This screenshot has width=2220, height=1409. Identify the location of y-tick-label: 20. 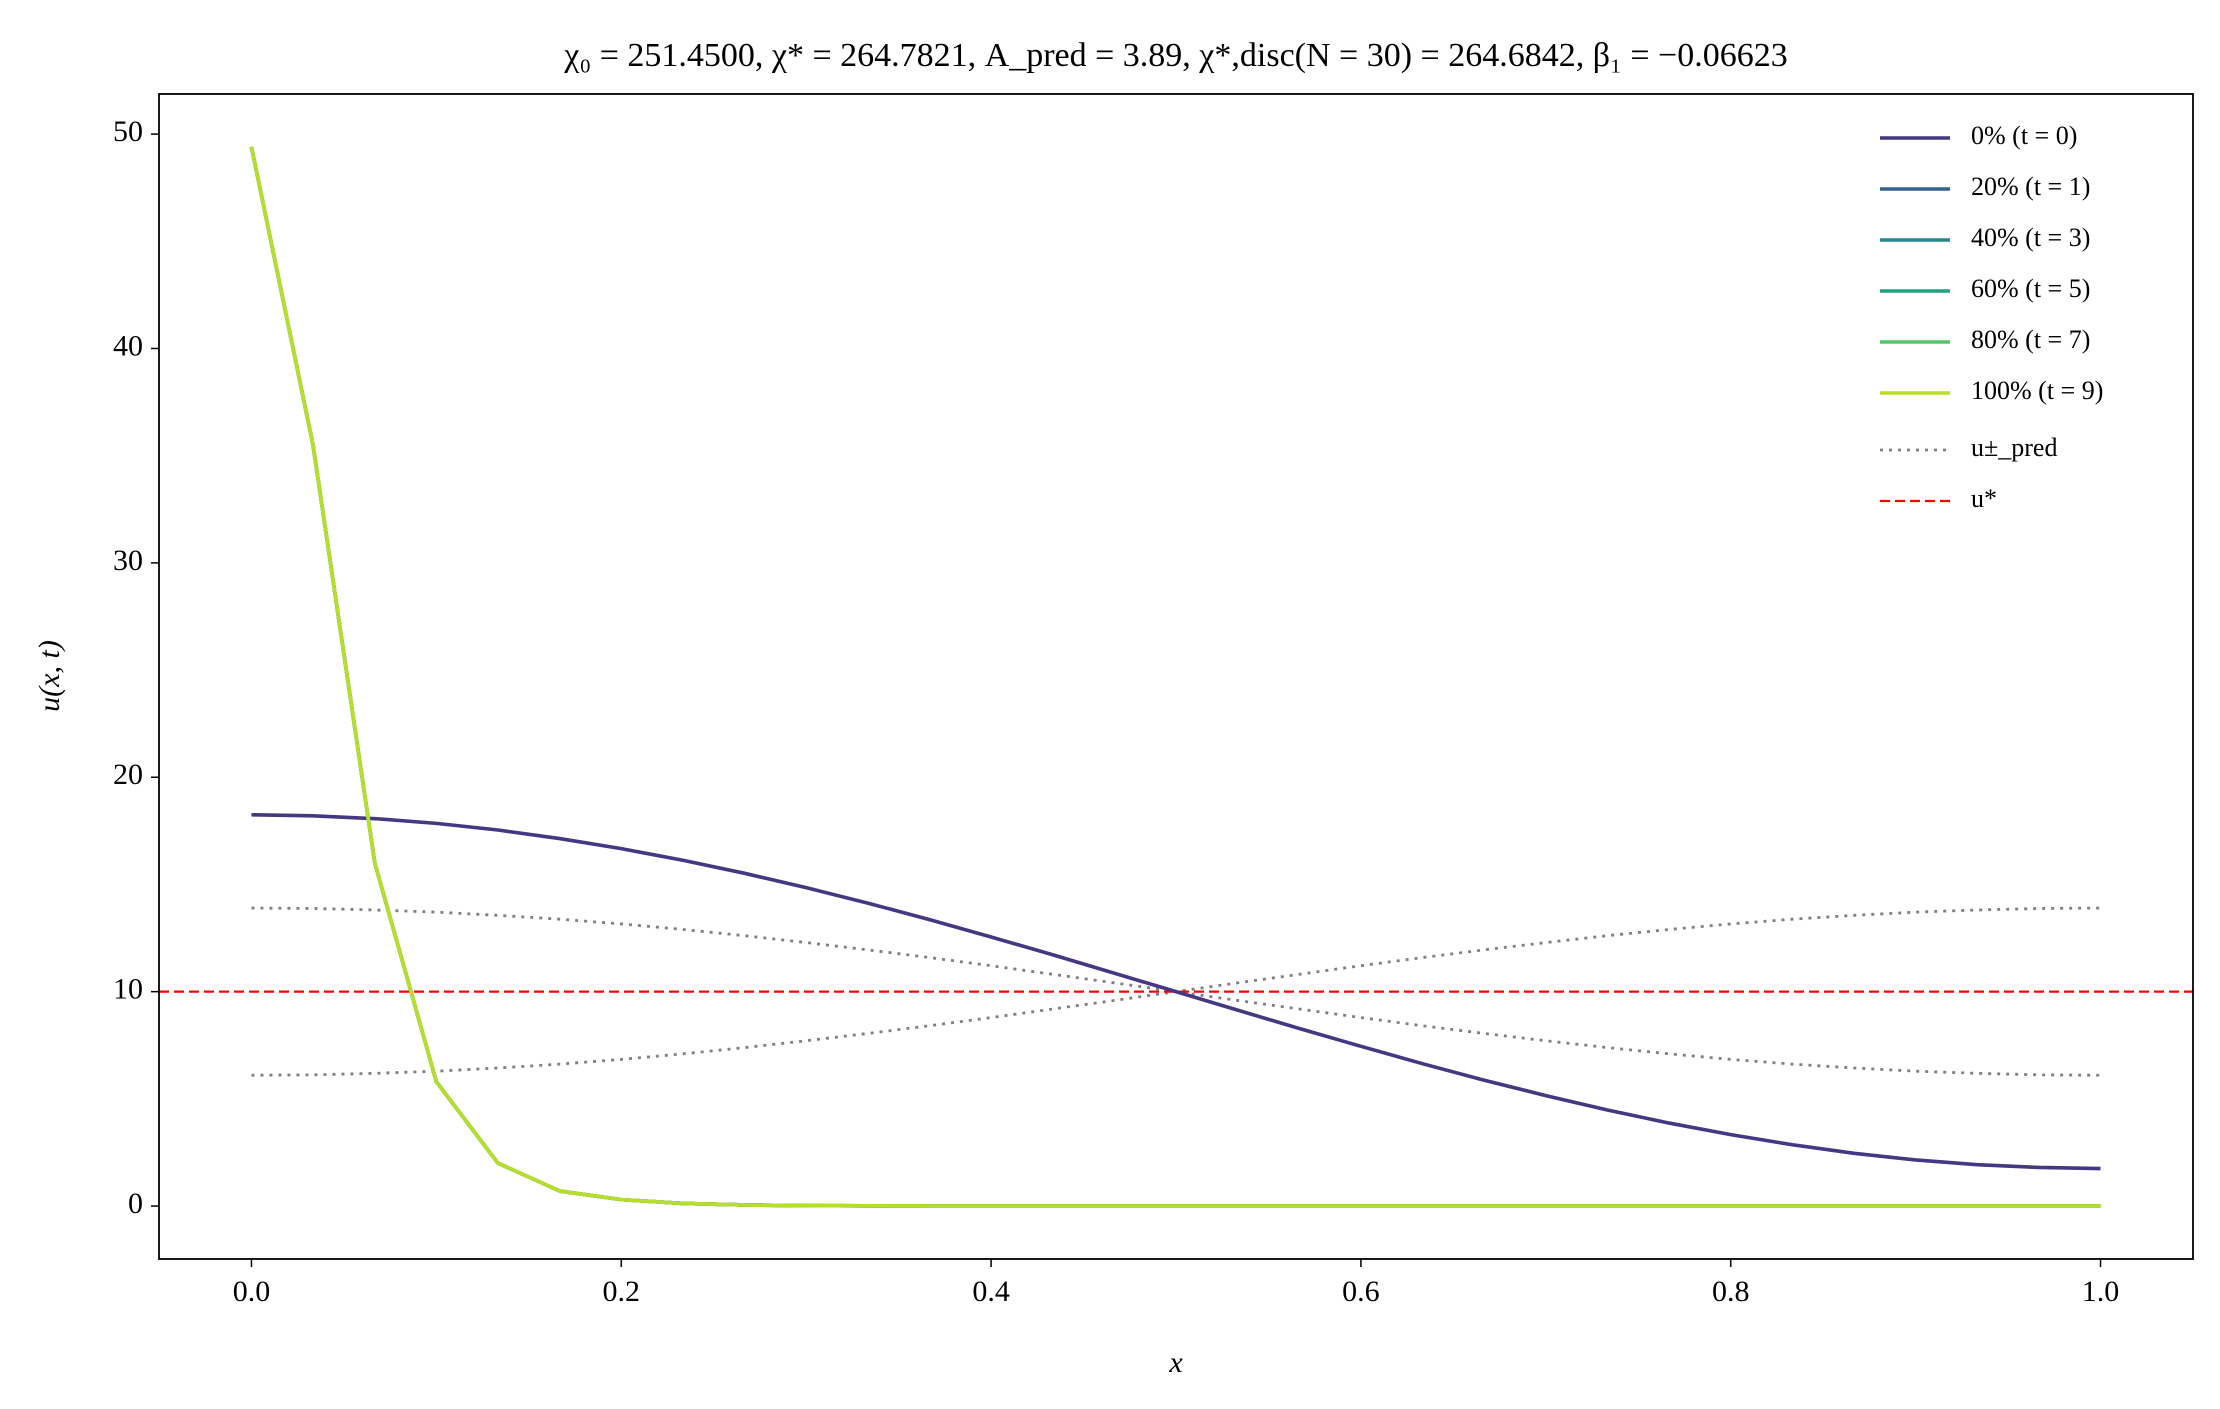
(128, 774).